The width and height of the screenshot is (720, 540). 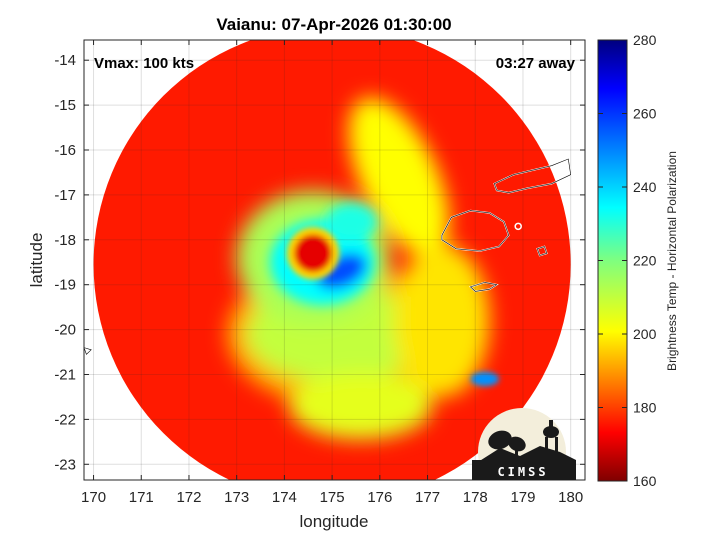 What do you see at coordinates (361, 406) in the screenshot?
I see `rainband-far-south` at bounding box center [361, 406].